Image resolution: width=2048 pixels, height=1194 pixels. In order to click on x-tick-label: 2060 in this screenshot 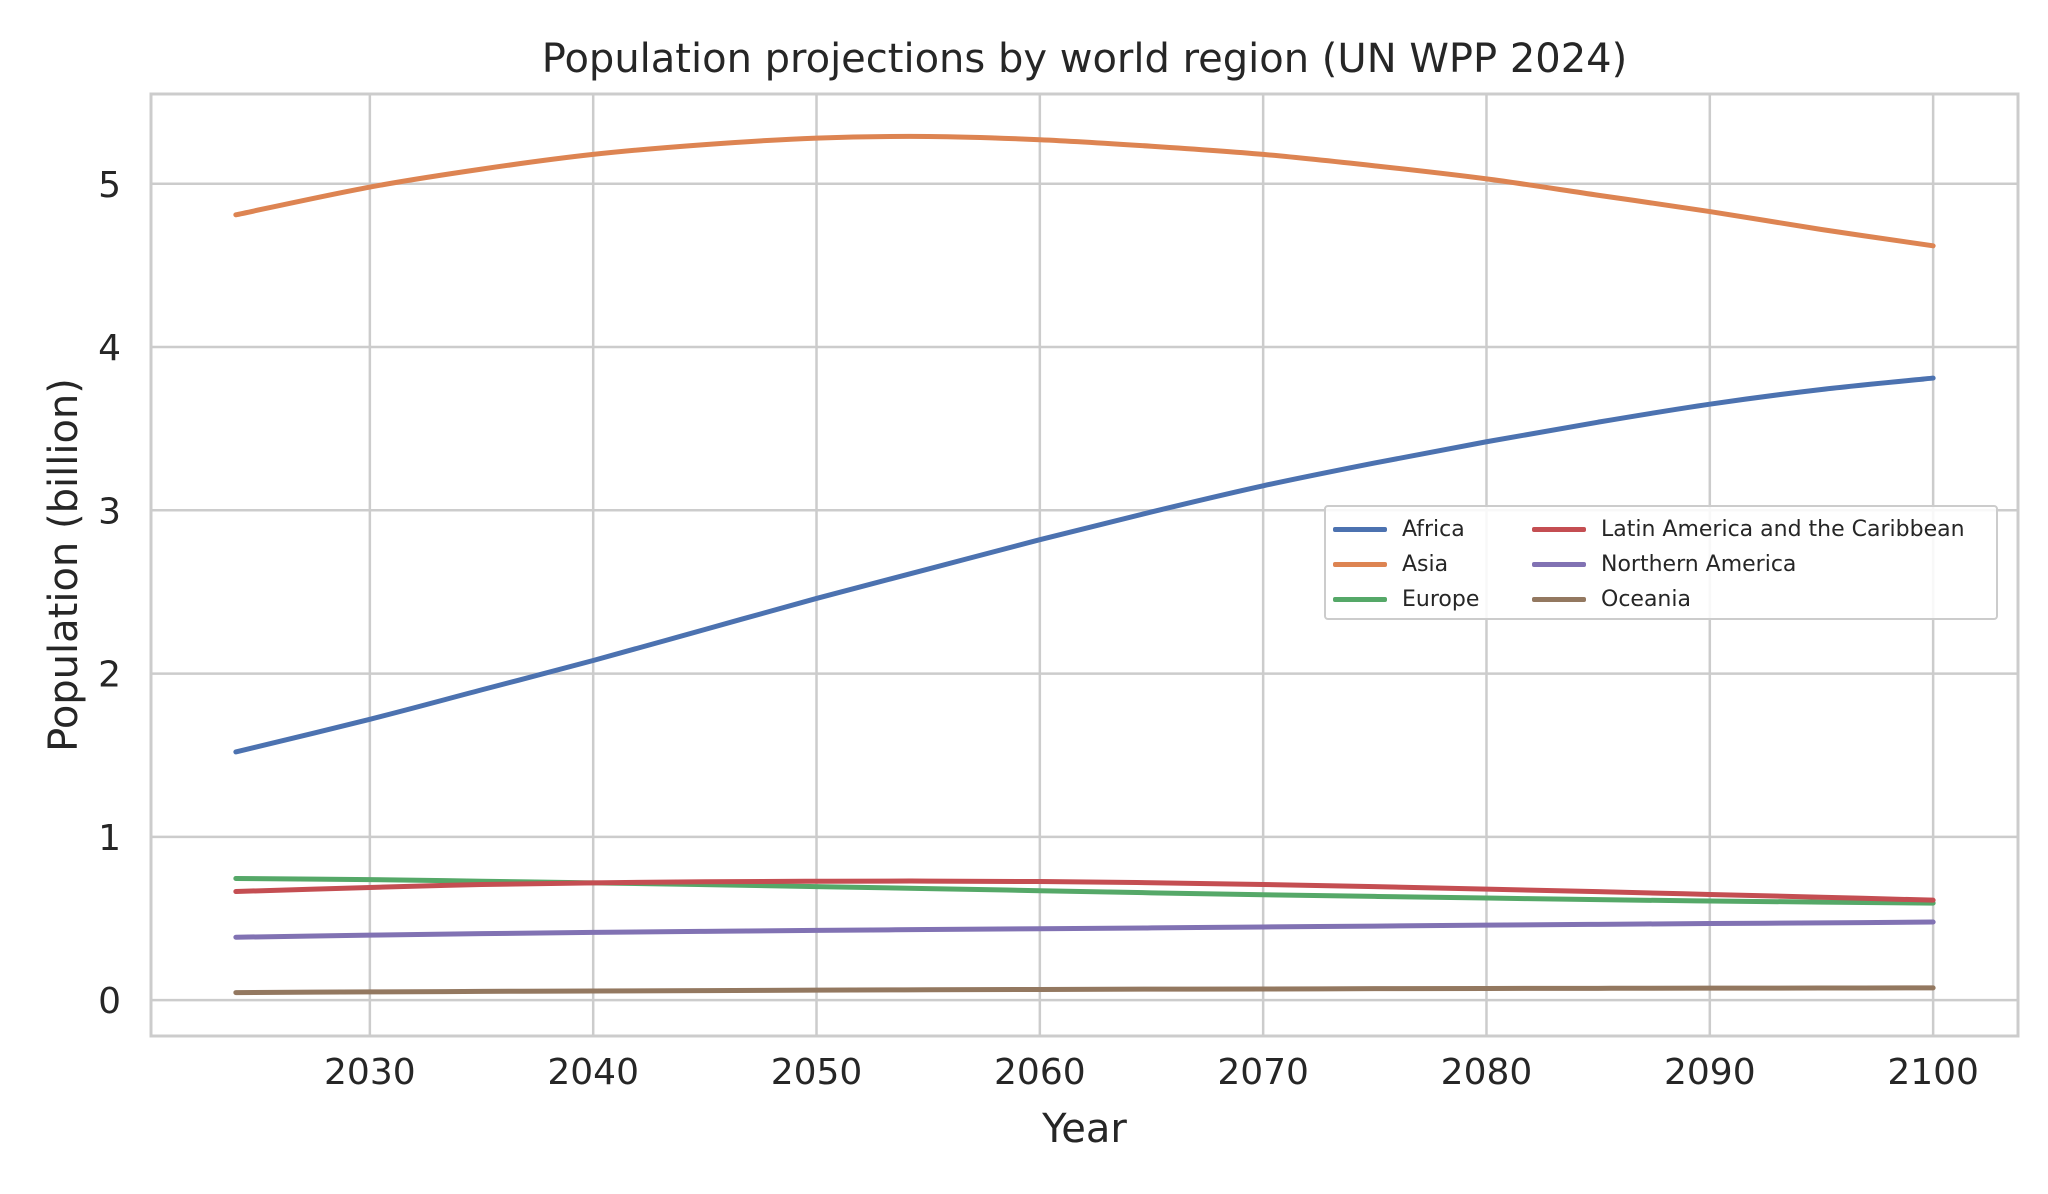, I will do `click(1040, 1072)`.